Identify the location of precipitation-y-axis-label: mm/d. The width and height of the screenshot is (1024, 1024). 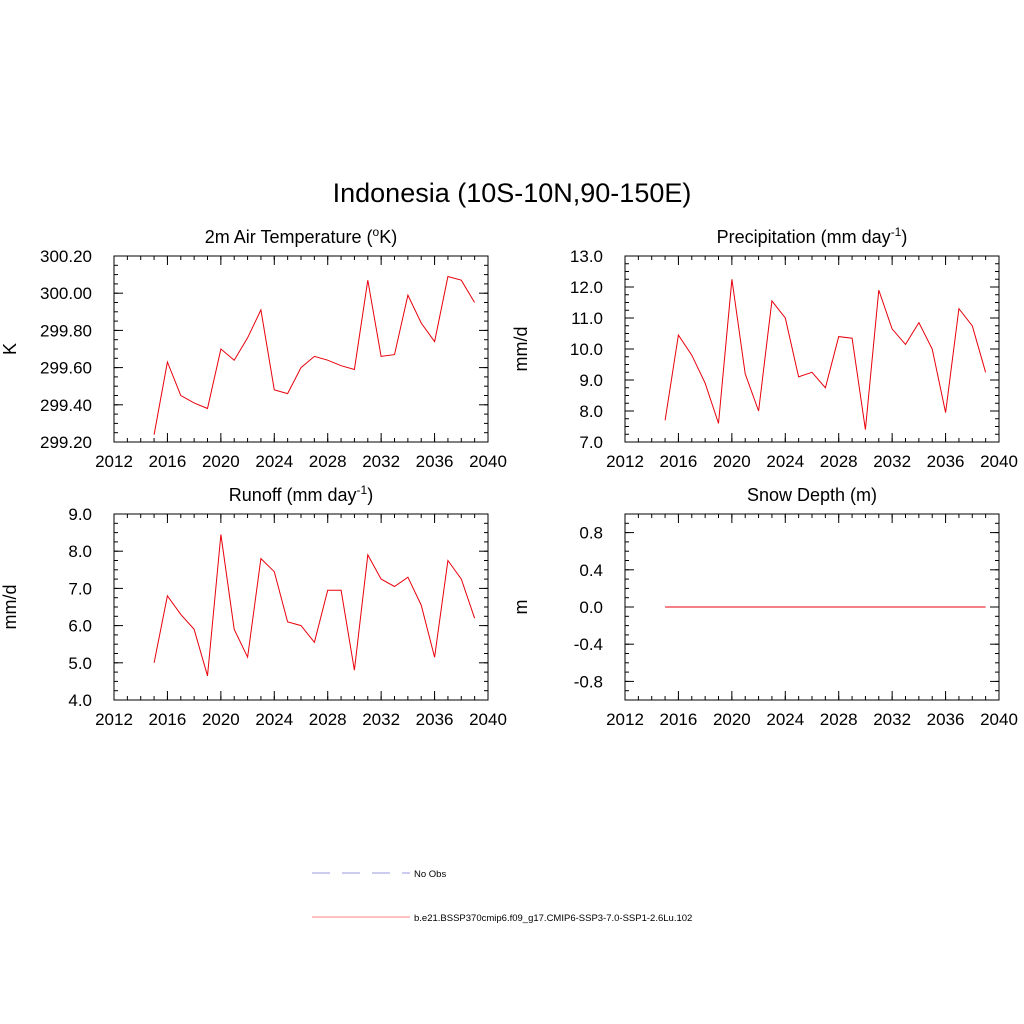
(521, 349).